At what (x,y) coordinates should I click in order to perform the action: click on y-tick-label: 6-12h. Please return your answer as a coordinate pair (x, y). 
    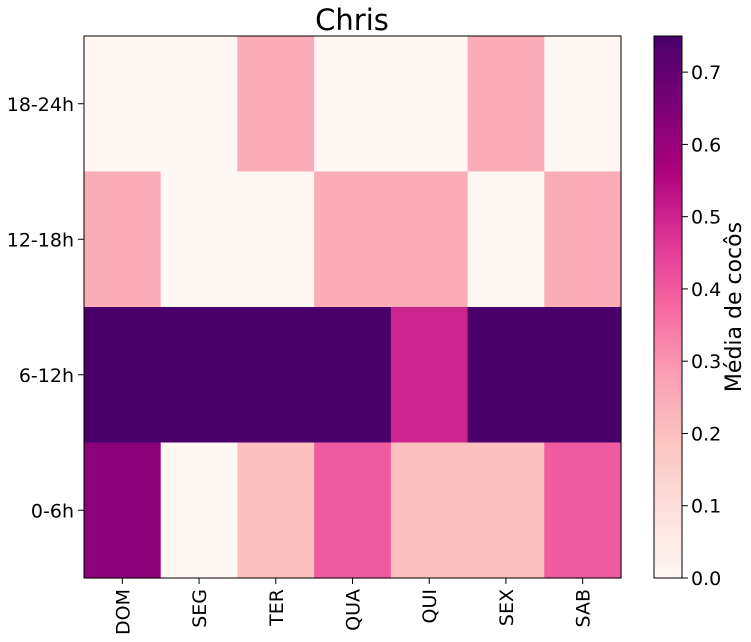
    Looking at the image, I should click on (46, 376).